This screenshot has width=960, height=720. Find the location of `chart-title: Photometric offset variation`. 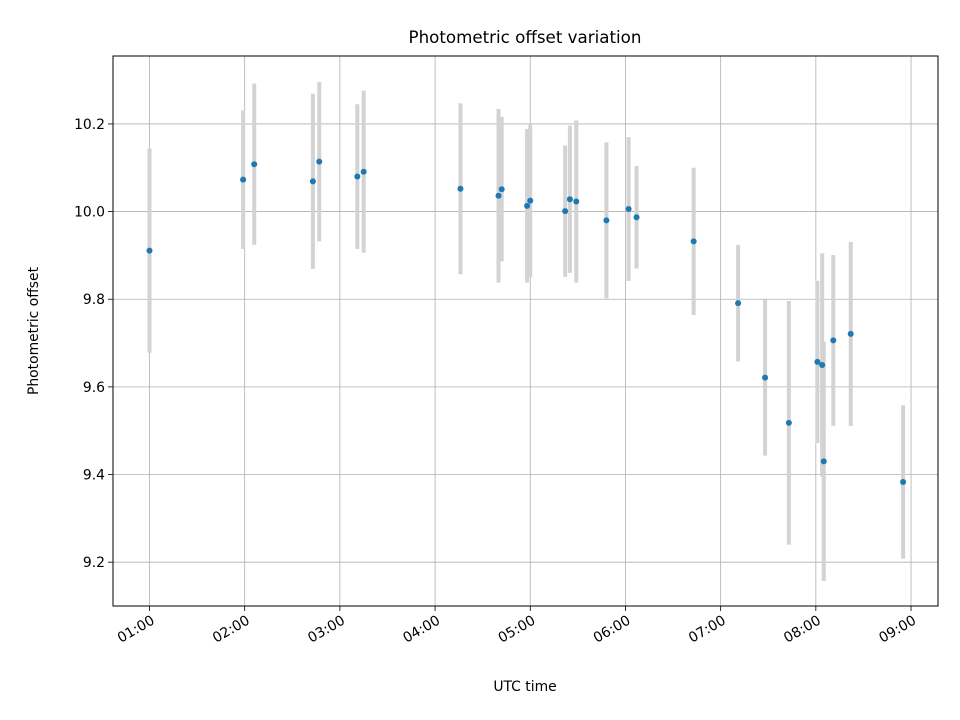

chart-title: Photometric offset variation is located at coordinates (525, 37).